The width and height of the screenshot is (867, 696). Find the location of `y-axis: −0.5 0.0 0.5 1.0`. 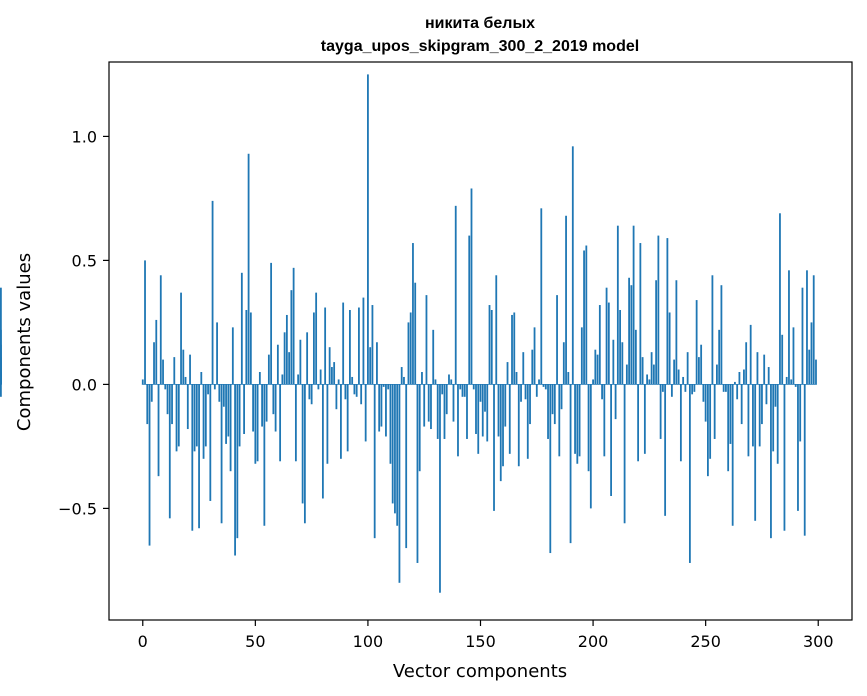

y-axis: −0.5 0.0 0.5 1.0 is located at coordinates (83, 322).